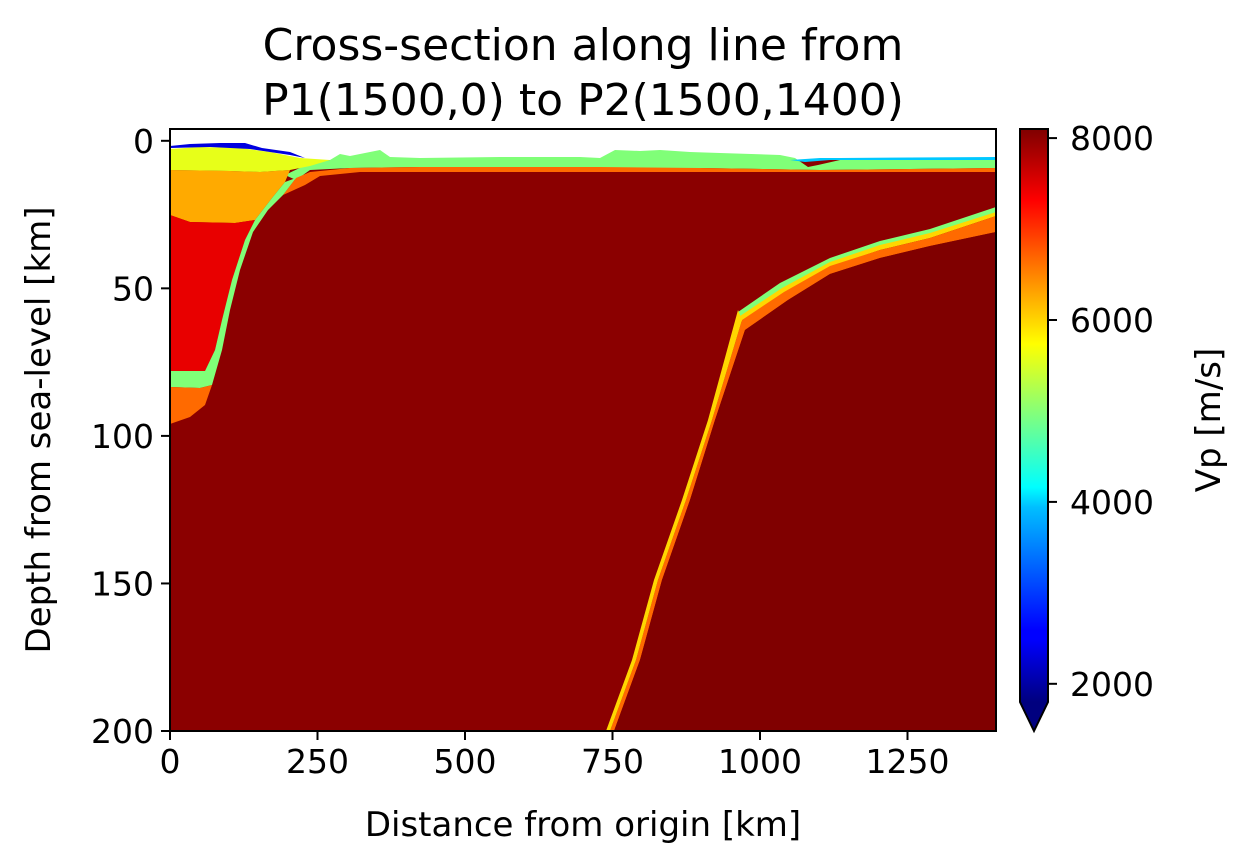 This screenshot has height=864, width=1246. Describe the element at coordinates (1112, 320) in the screenshot. I see `colorbar-tick-label: 6000` at that location.